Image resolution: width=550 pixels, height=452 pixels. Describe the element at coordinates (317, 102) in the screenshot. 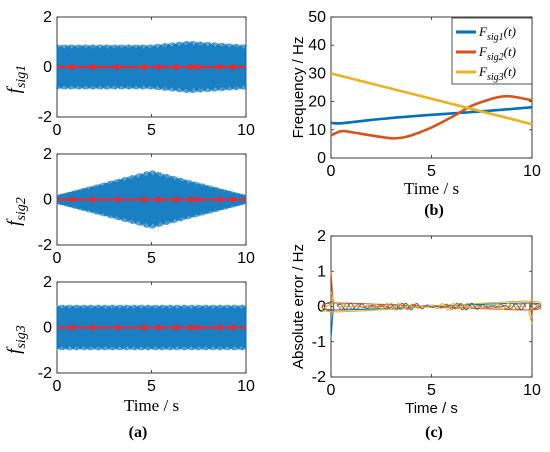

I see `y-tick-label: 20` at that location.